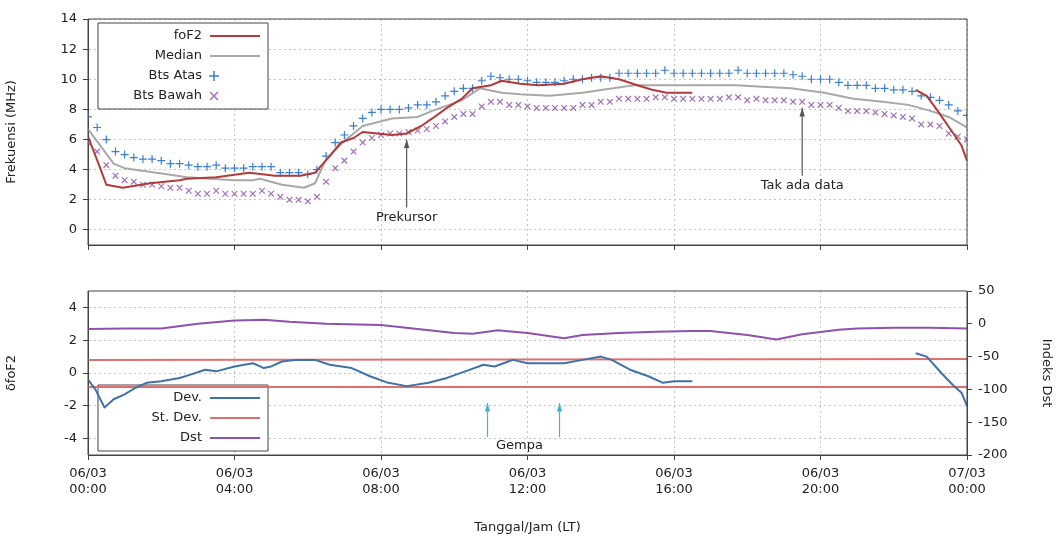 The height and width of the screenshot is (539, 1058). Describe the element at coordinates (527, 526) in the screenshot. I see `x-axis-title: Tanggal/Jam (LT)` at that location.